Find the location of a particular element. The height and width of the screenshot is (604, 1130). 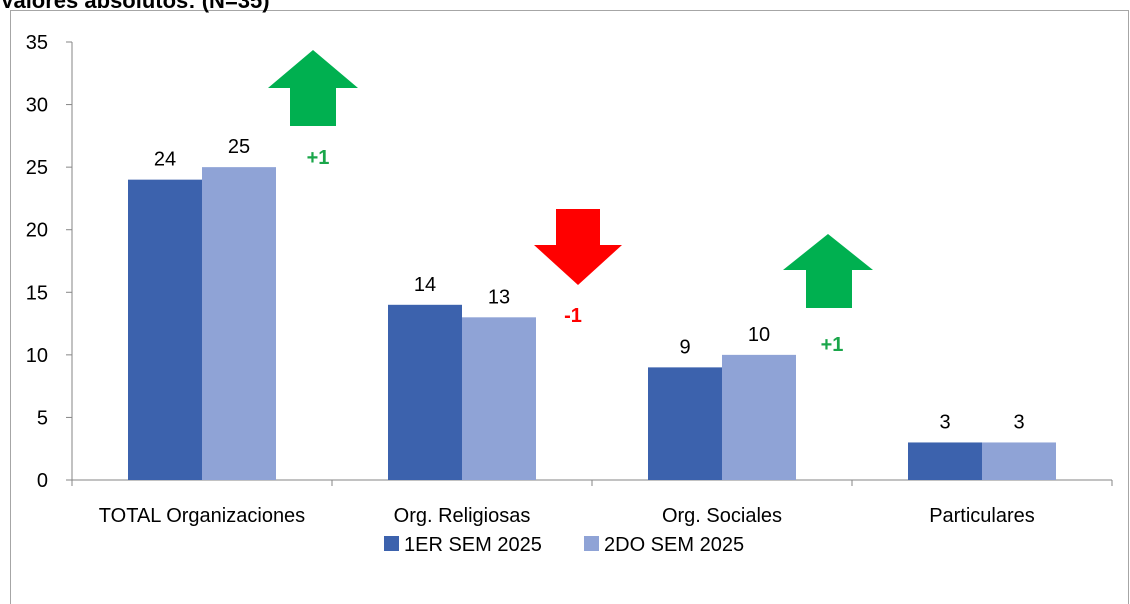

y-tick-label: 0 is located at coordinates (42, 481).